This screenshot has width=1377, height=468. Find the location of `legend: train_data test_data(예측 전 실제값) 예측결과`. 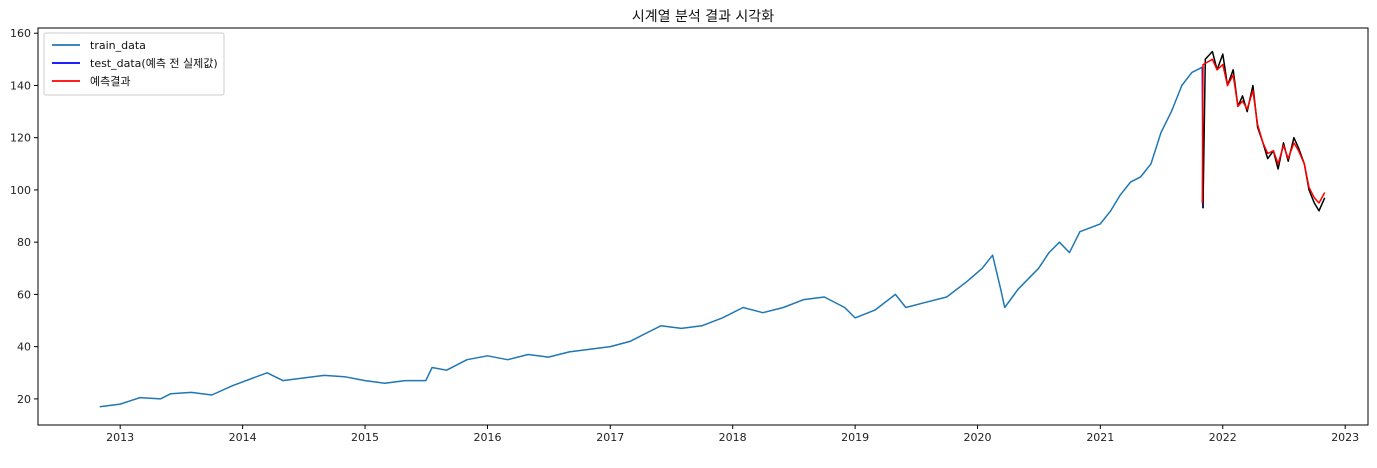

legend: train_data test_data(예측 전 실제값) 예측결과 is located at coordinates (134, 64).